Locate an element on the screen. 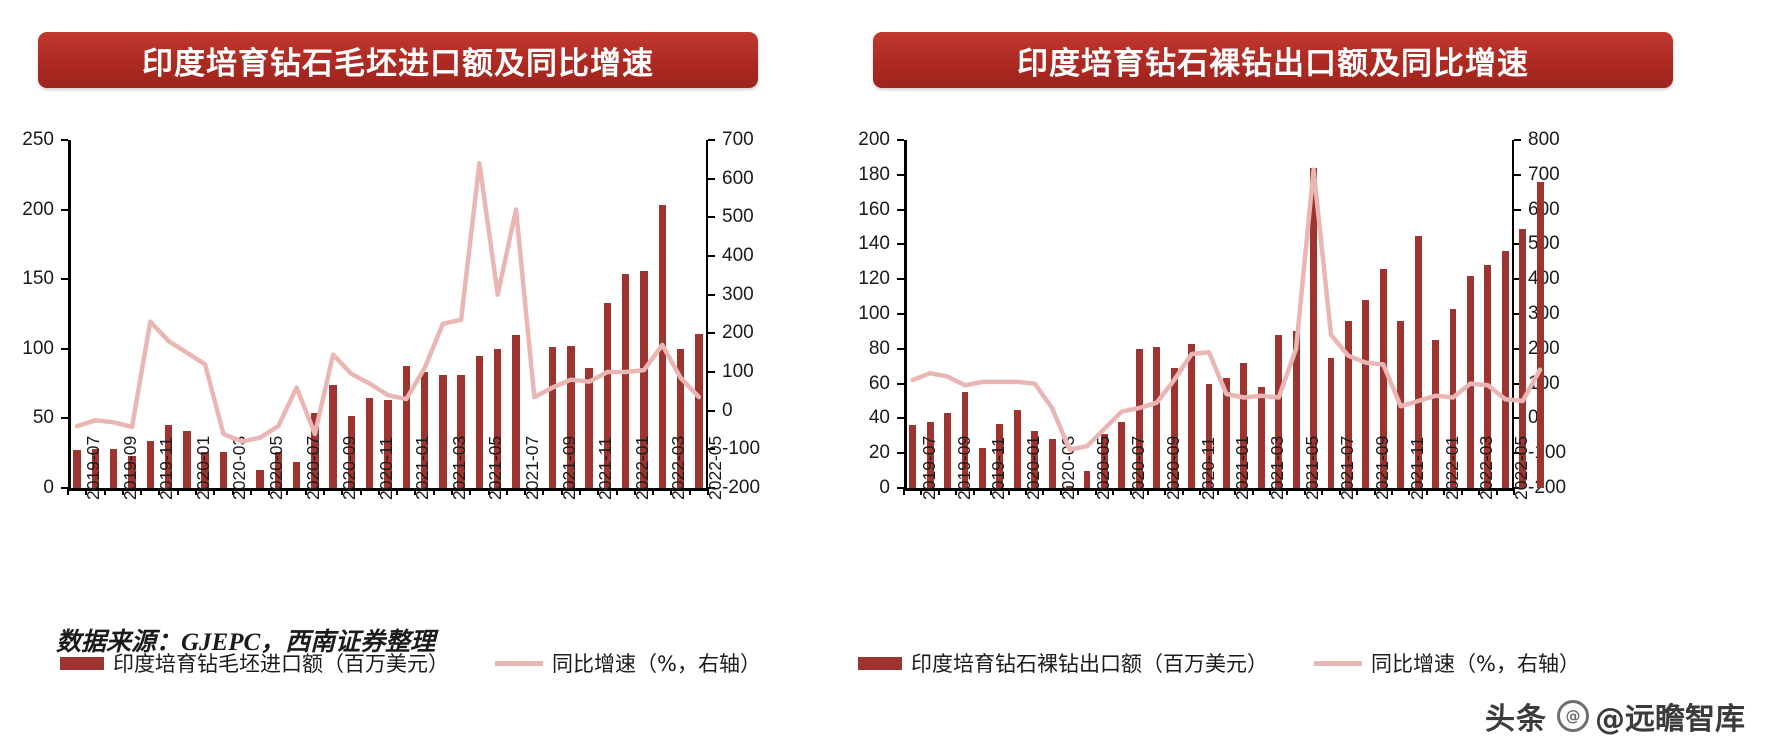  y-tick-label-right: 500 is located at coordinates (1544, 244).